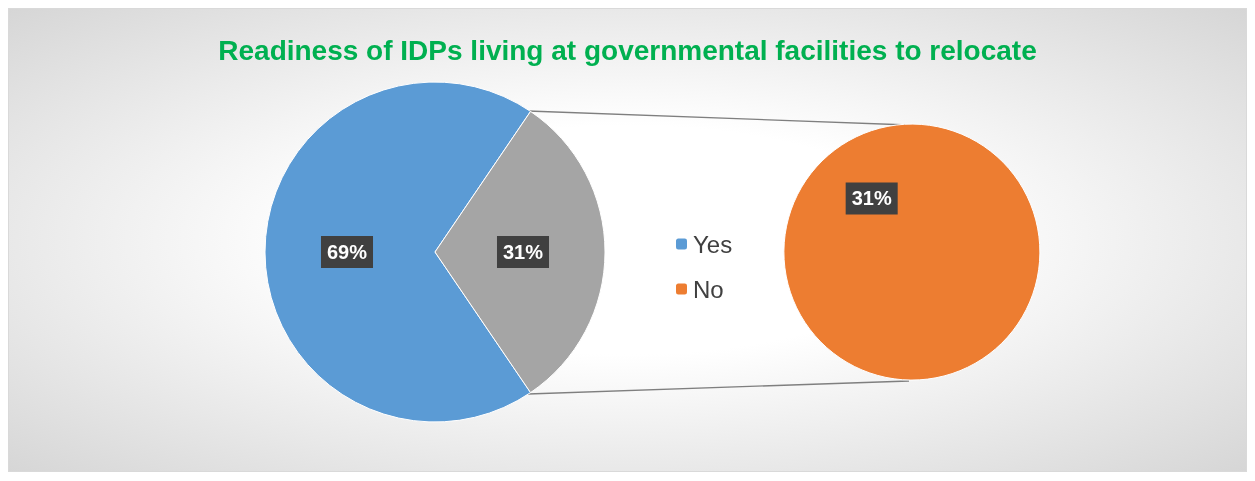 The image size is (1255, 481). I want to click on legend-label: No, so click(708, 289).